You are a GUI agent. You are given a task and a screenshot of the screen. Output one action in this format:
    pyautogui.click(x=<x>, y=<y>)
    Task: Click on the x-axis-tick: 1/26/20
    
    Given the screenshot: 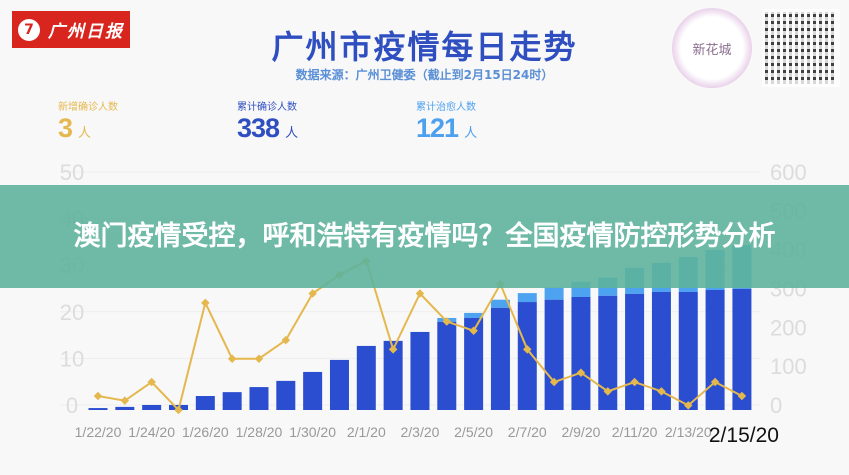 What is the action you would take?
    pyautogui.click(x=205, y=432)
    